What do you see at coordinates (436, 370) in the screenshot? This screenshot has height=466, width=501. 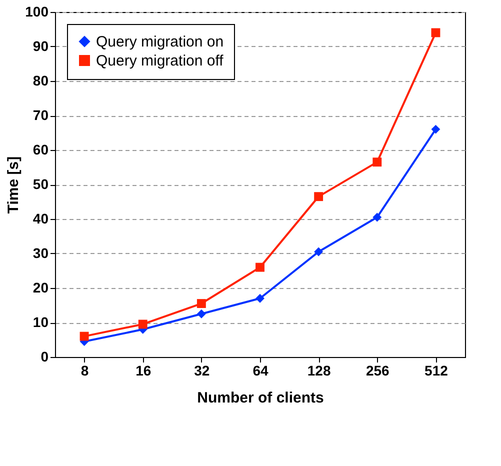 I see `x-tick-label: 512` at bounding box center [436, 370].